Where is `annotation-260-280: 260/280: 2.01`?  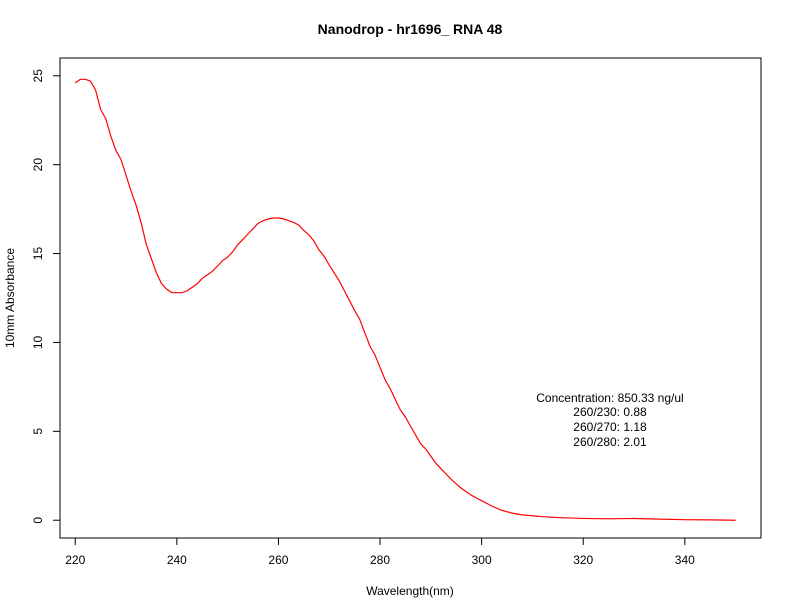 annotation-260-280: 260/280: 2.01 is located at coordinates (610, 442).